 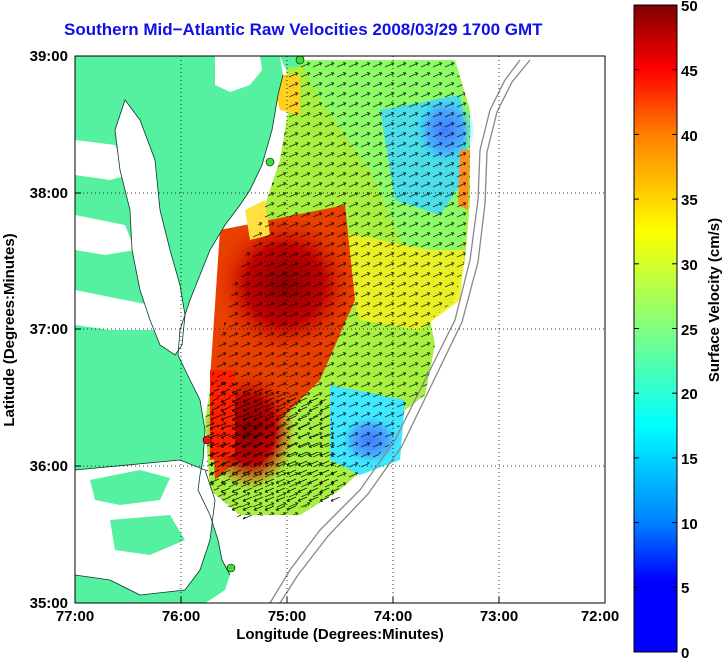 I want to click on y-tick-label: 35:00, so click(x=49, y=603).